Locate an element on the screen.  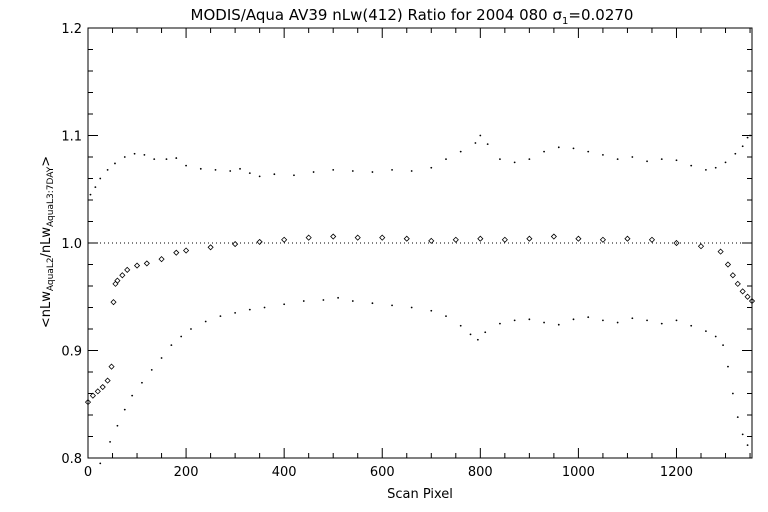
y-tick-label: 1.2 is located at coordinates (71, 29).